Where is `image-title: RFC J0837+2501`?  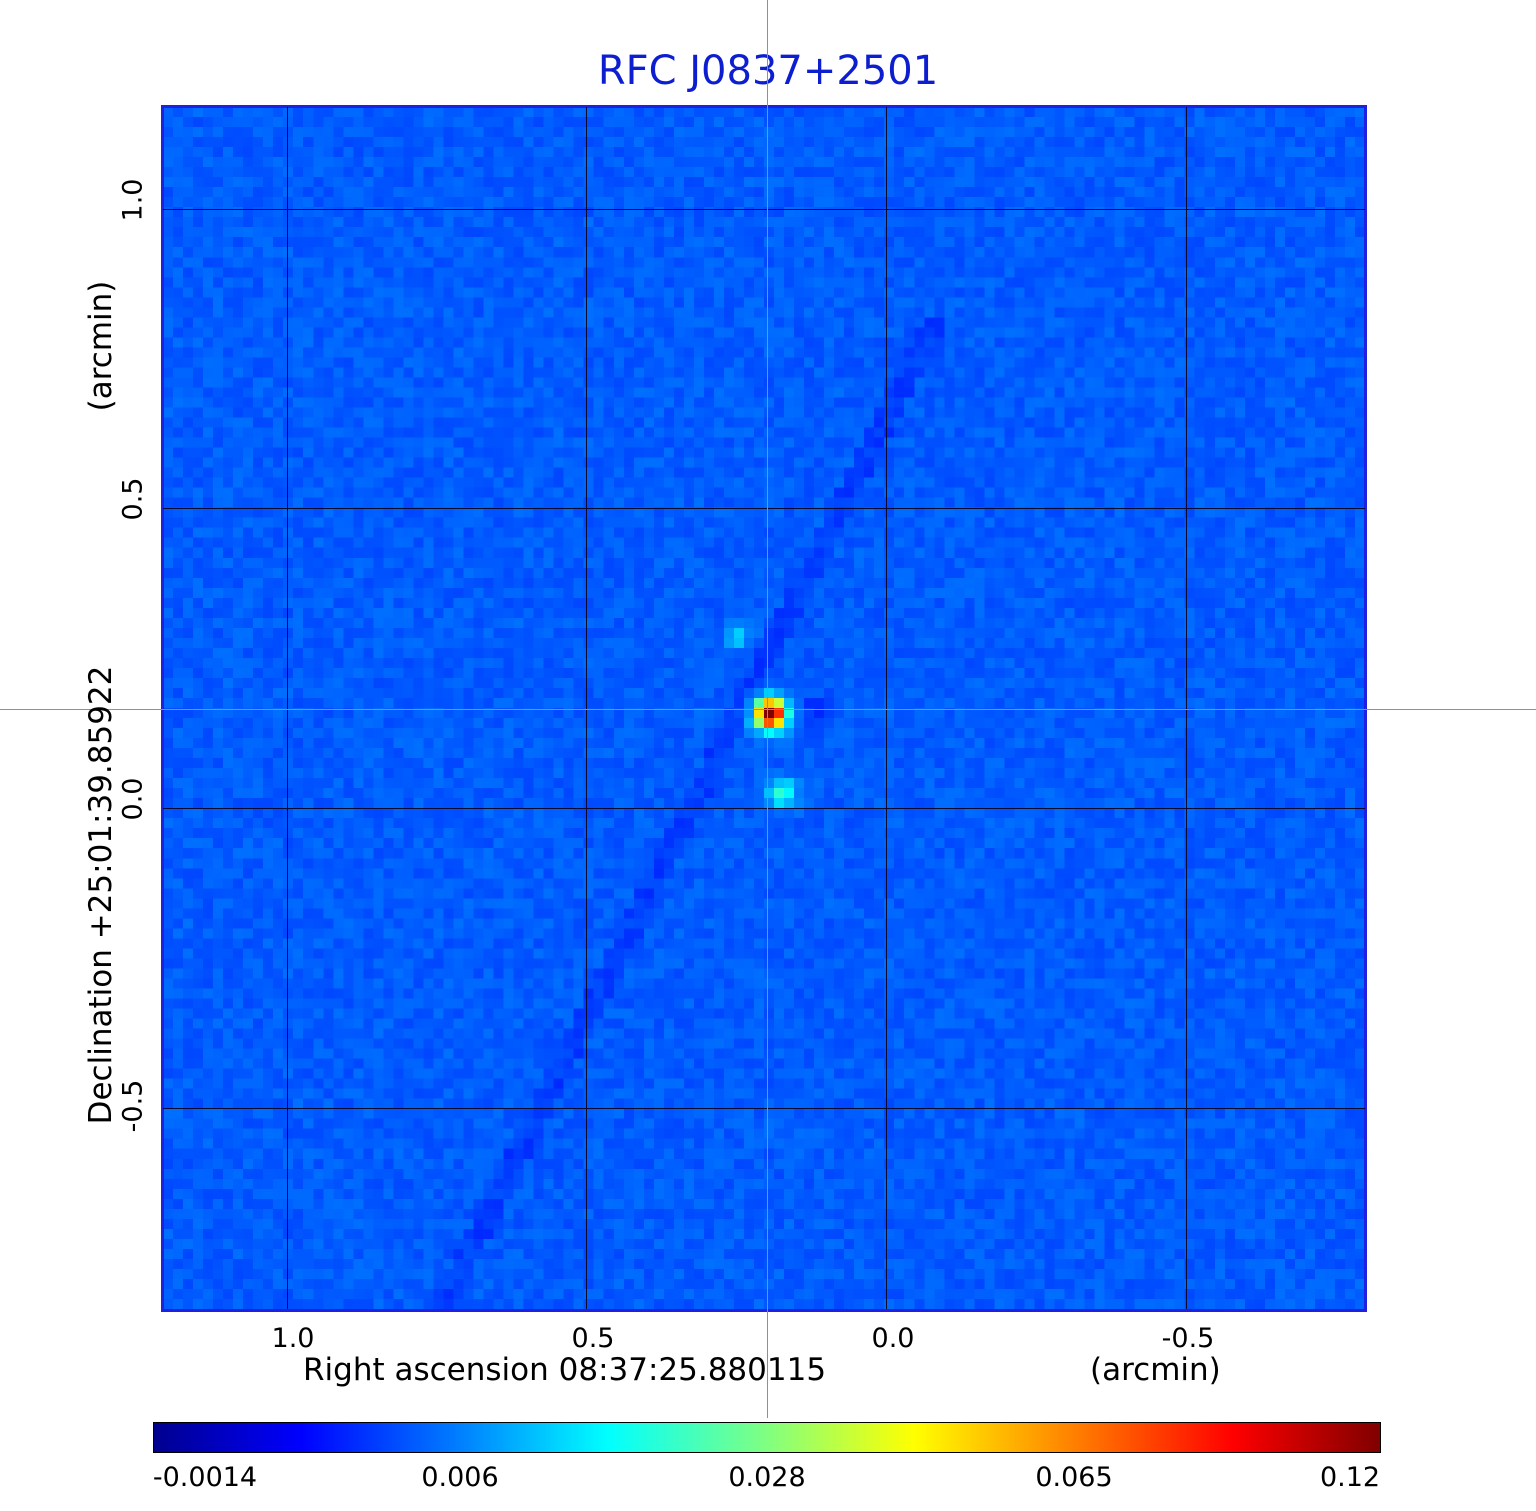
image-title: RFC J0837+2501 is located at coordinates (768, 71).